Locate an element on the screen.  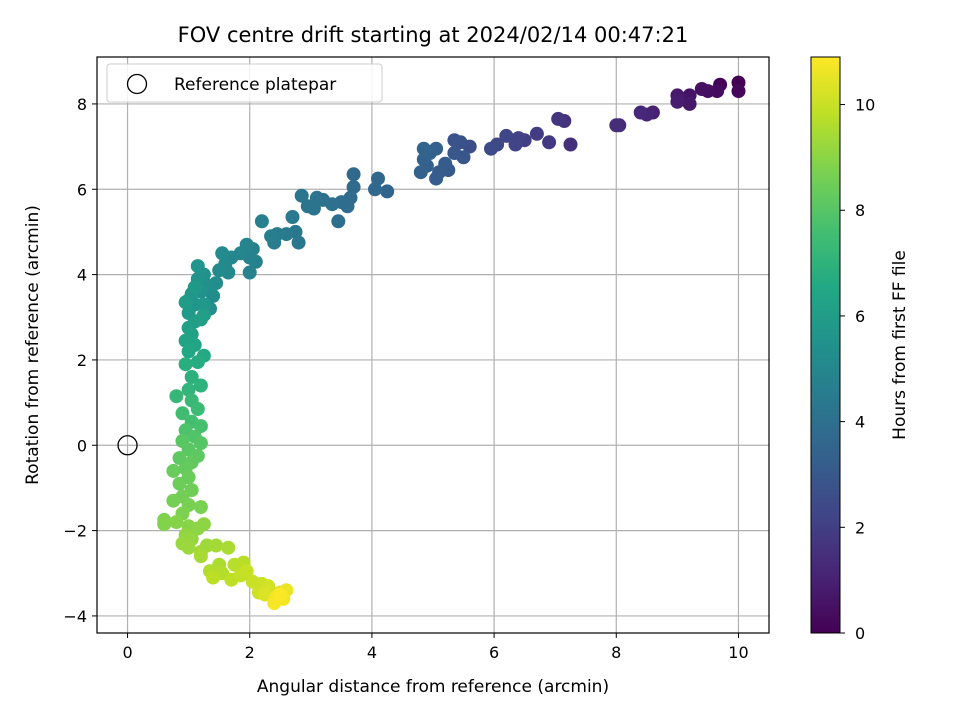
legend: Reference platepar is located at coordinates (244, 83).